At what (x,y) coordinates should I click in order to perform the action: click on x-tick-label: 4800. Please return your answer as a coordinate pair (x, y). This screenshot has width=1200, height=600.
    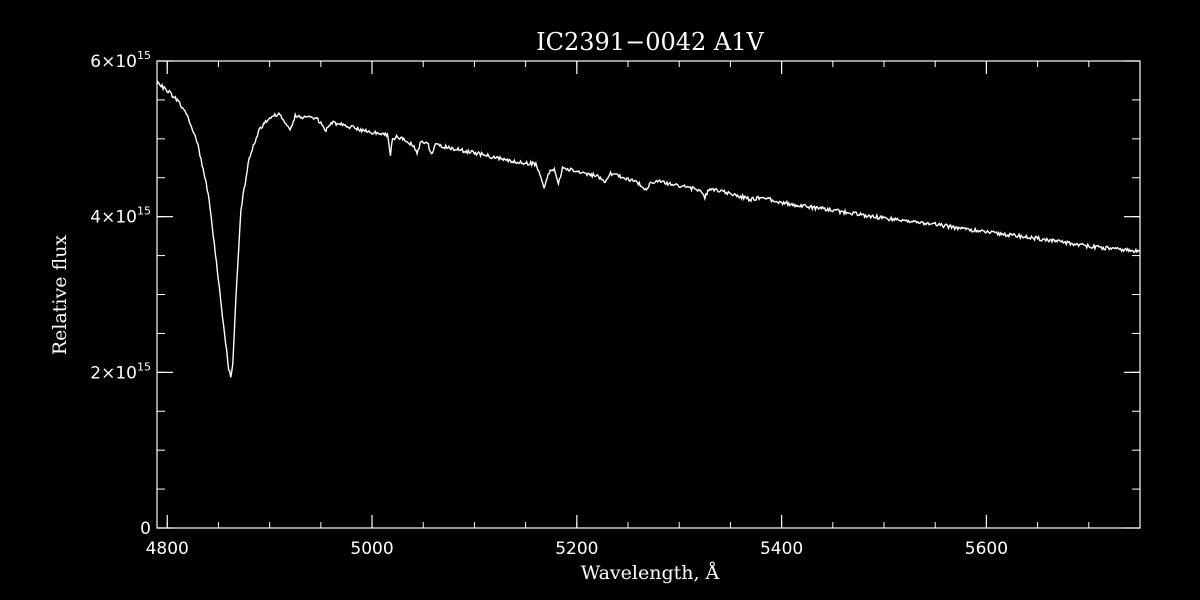
    Looking at the image, I should click on (167, 549).